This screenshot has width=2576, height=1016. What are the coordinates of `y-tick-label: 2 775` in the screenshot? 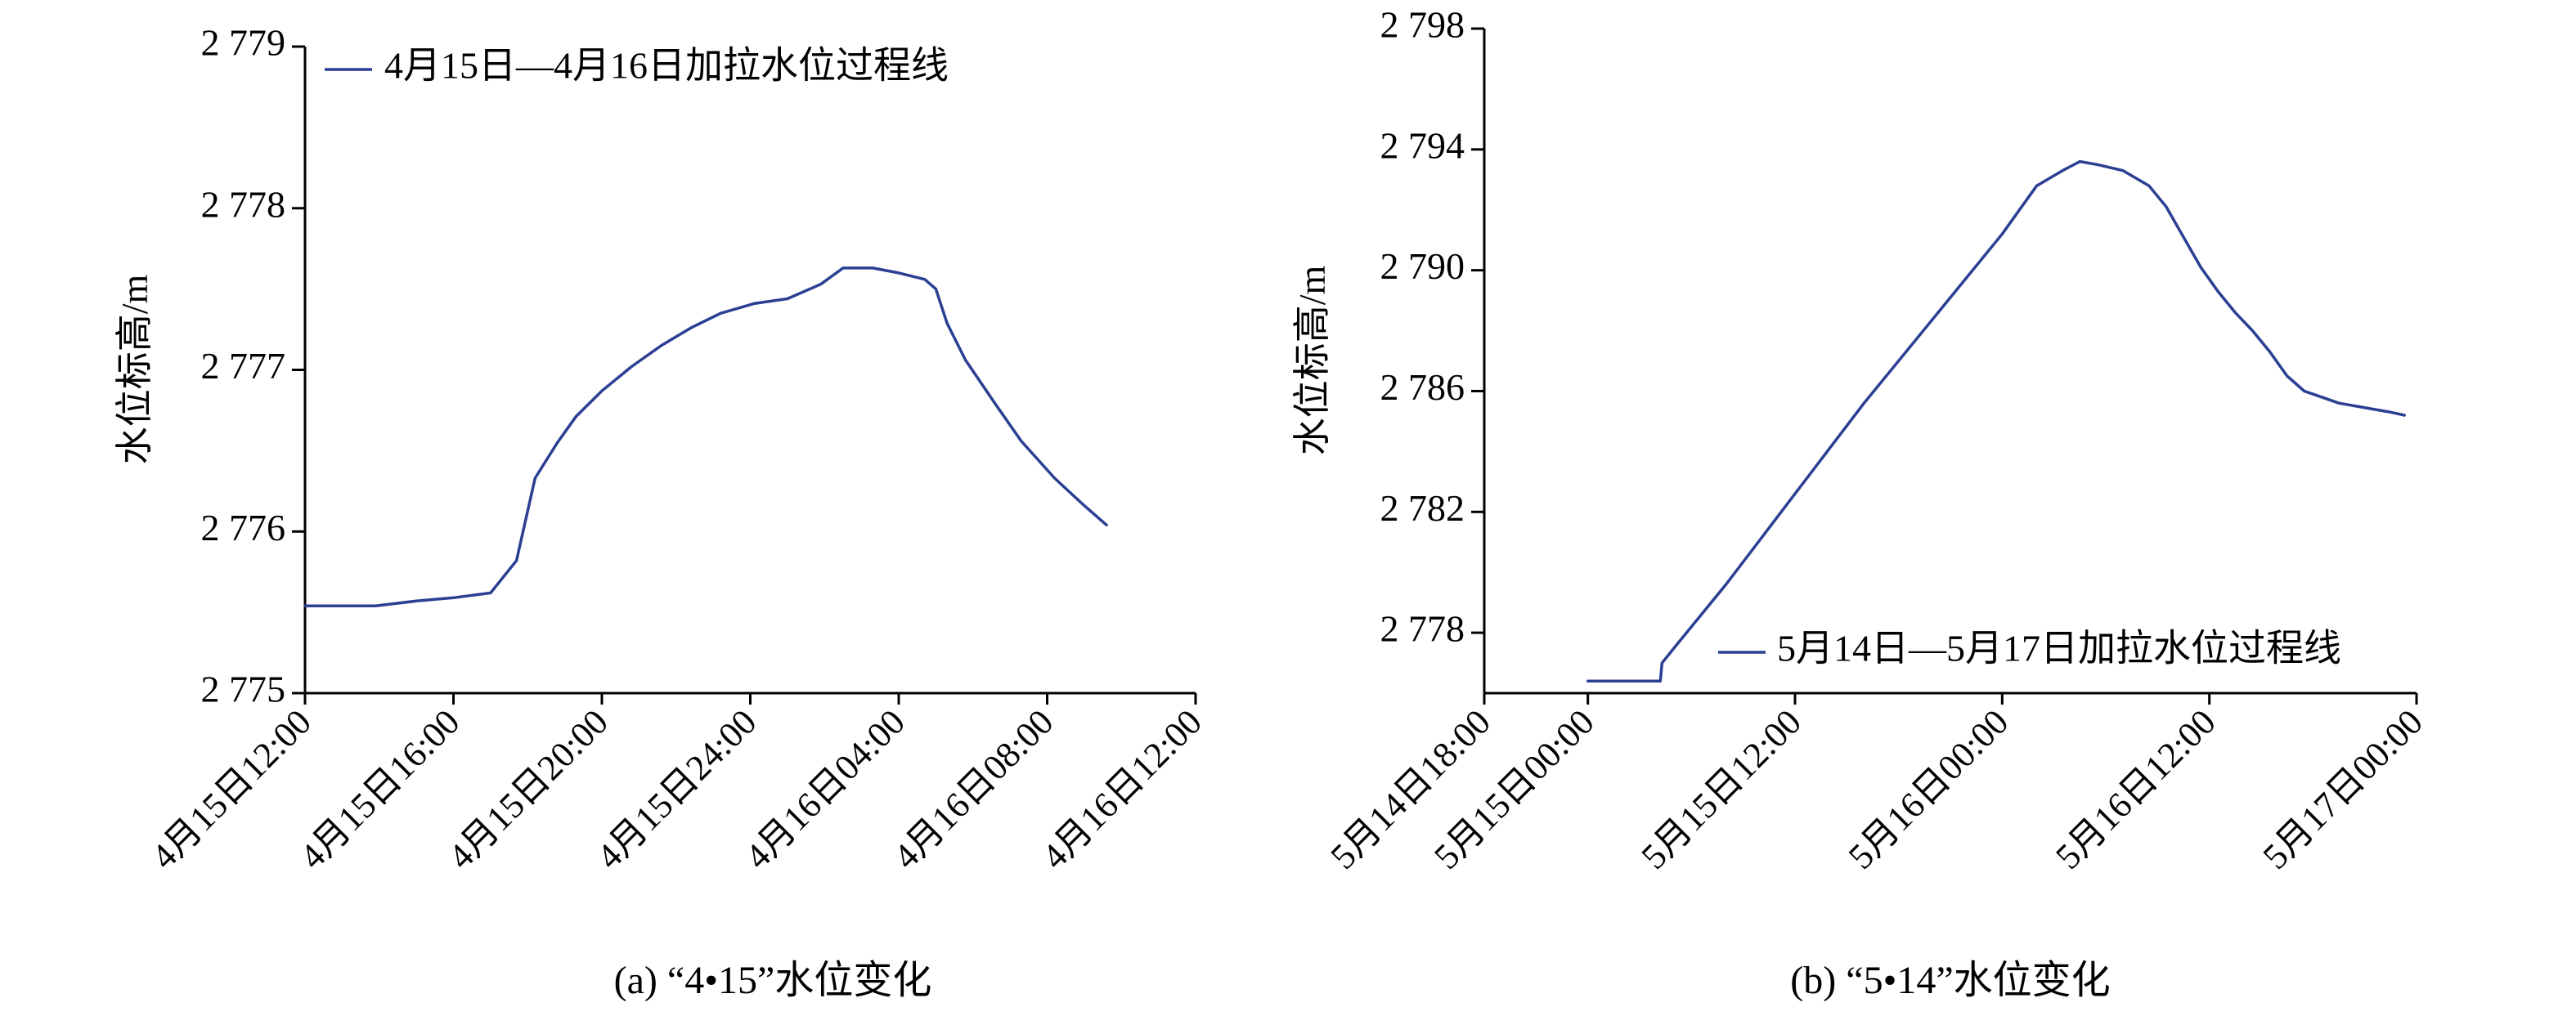 It's located at (244, 690).